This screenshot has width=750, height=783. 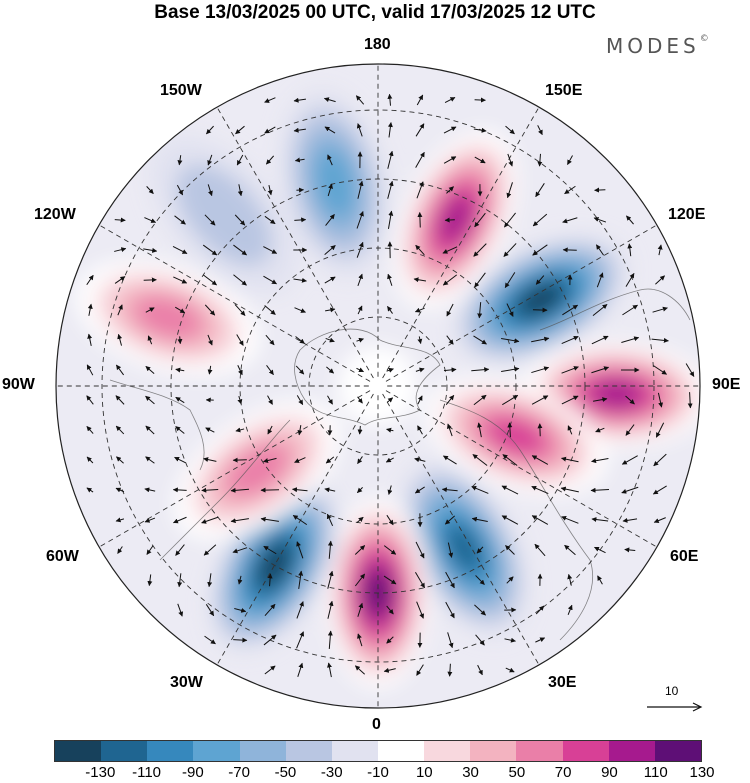 I want to click on label-lon-90w: 90W, so click(x=18, y=384).